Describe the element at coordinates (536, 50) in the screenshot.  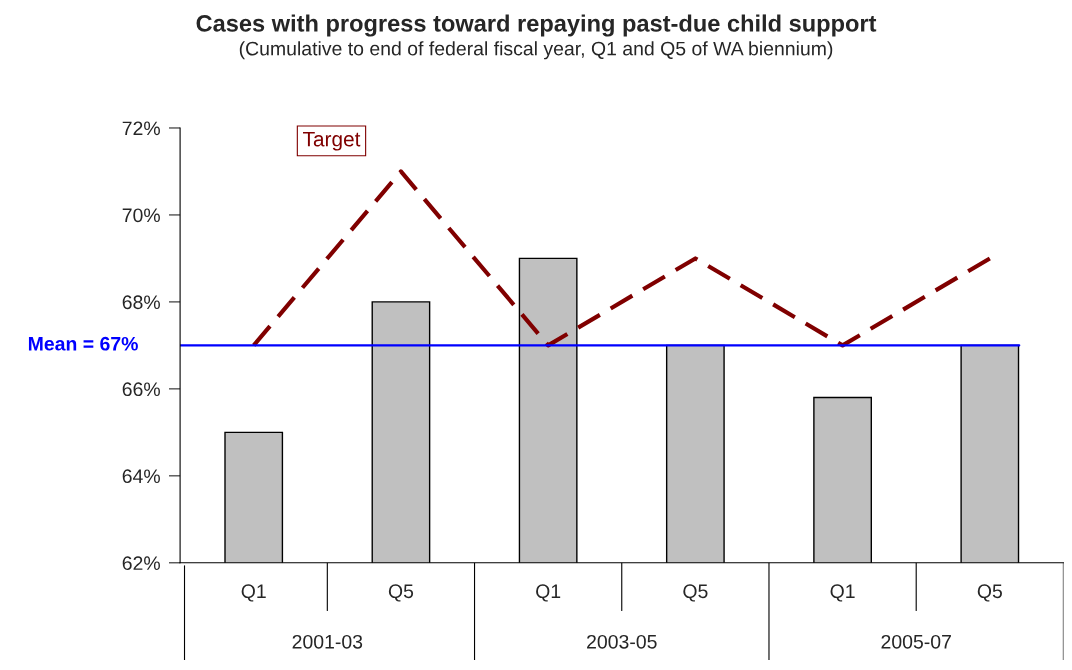
I see `chart-subtitle: (Cumulative to end of federal fiscal year, Q1 and Q5 of WA biennium)` at that location.